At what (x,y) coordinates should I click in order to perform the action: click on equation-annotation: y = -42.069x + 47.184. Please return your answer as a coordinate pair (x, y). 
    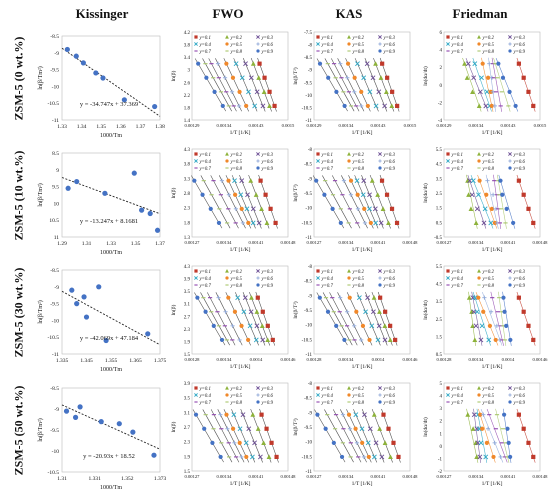
    Looking at the image, I should click on (109, 338).